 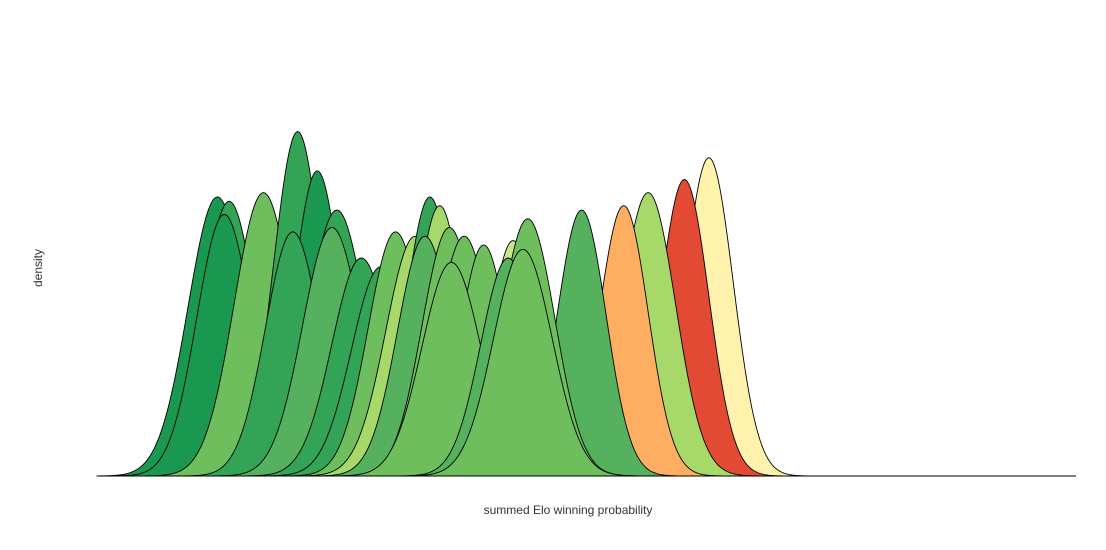 What do you see at coordinates (38, 268) in the screenshot?
I see `y-axis-label: density` at bounding box center [38, 268].